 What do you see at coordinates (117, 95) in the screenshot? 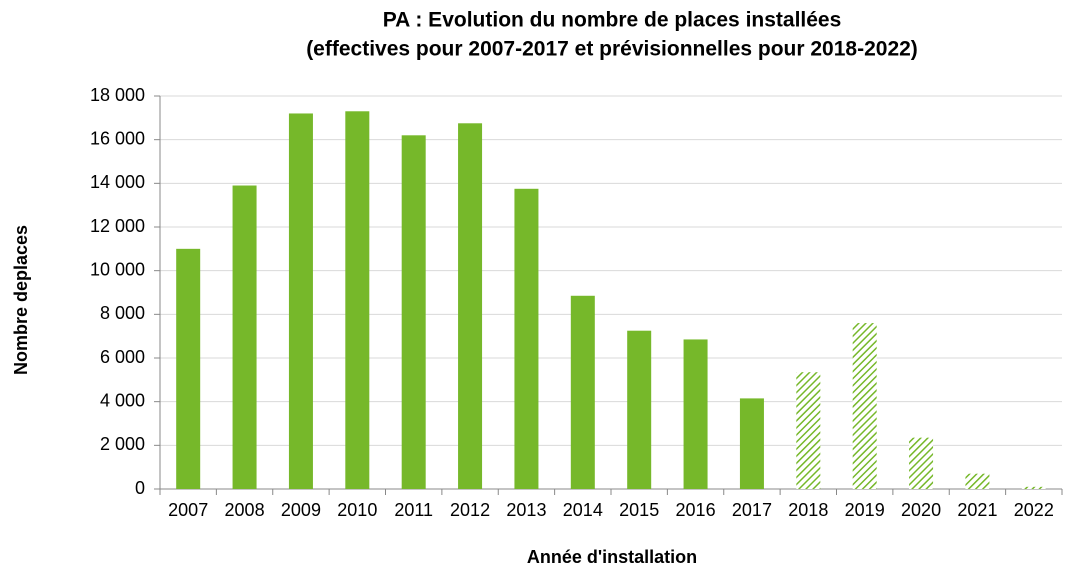
I see `y-tick-label: 18 000` at bounding box center [117, 95].